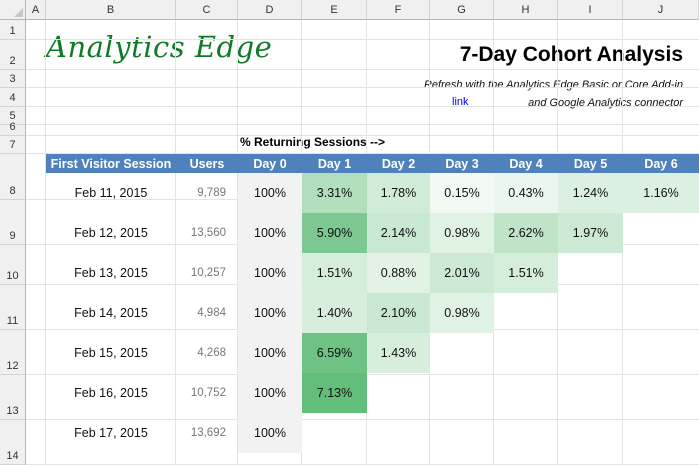 Image resolution: width=699 pixels, height=465 pixels. Describe the element at coordinates (590, 10) in the screenshot. I see `column-header-i: I` at that location.